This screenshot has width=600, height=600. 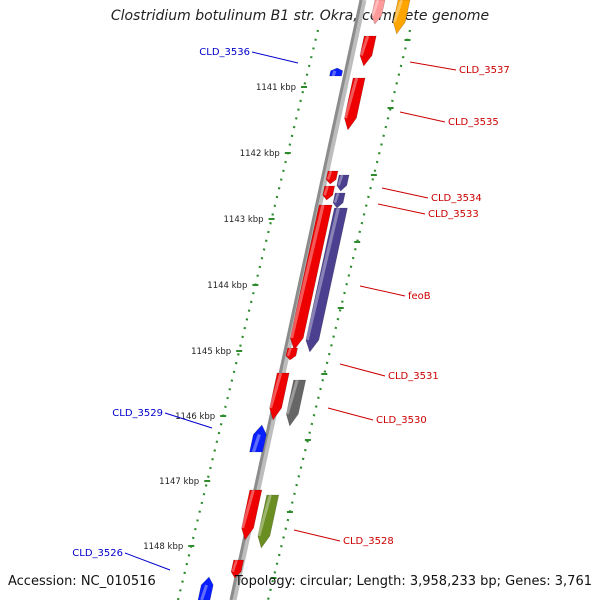 I want to click on gene-cld-3537-shade, so click(x=398, y=11).